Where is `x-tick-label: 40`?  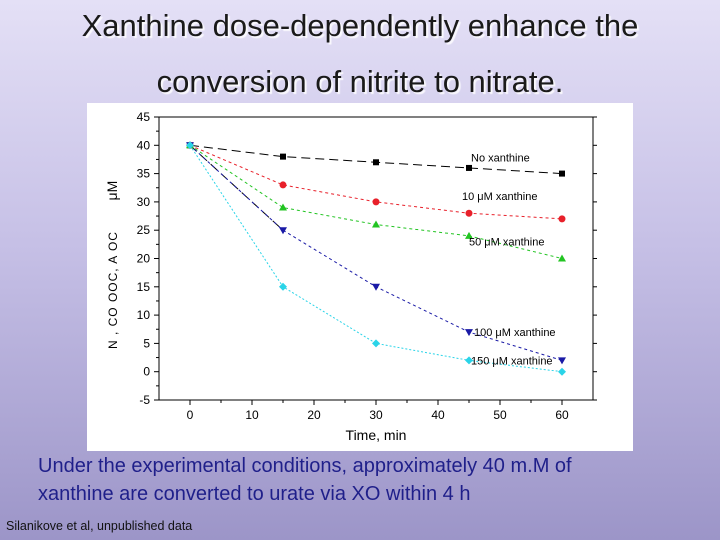
x-tick-label: 40 is located at coordinates (438, 415).